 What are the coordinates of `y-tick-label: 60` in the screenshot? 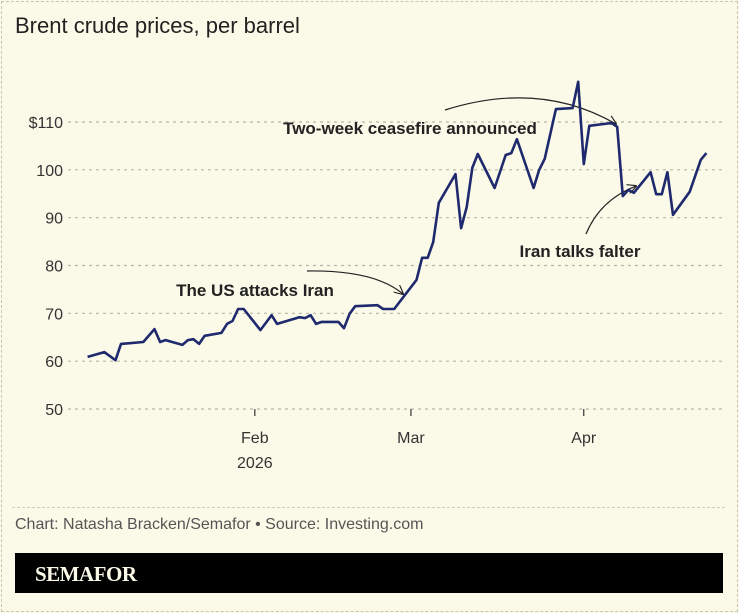 It's located at (54, 362).